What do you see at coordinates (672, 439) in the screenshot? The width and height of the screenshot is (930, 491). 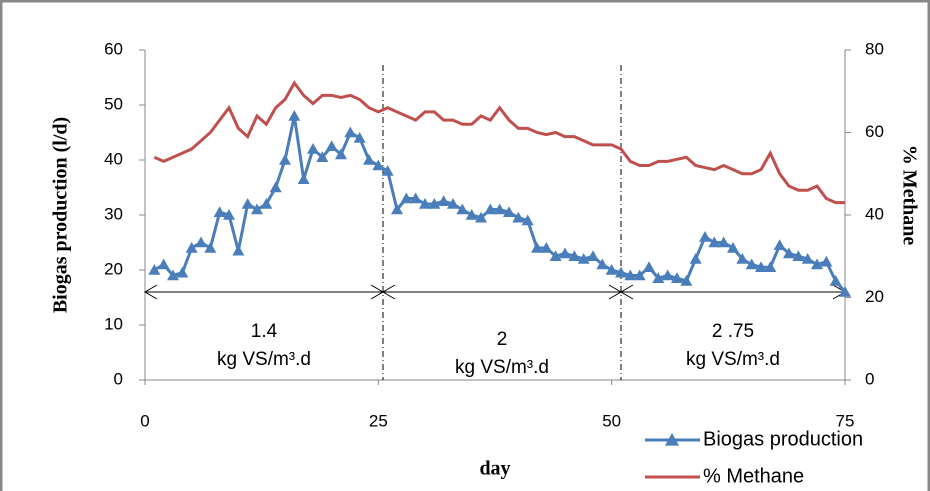 I see `legend-marker` at bounding box center [672, 439].